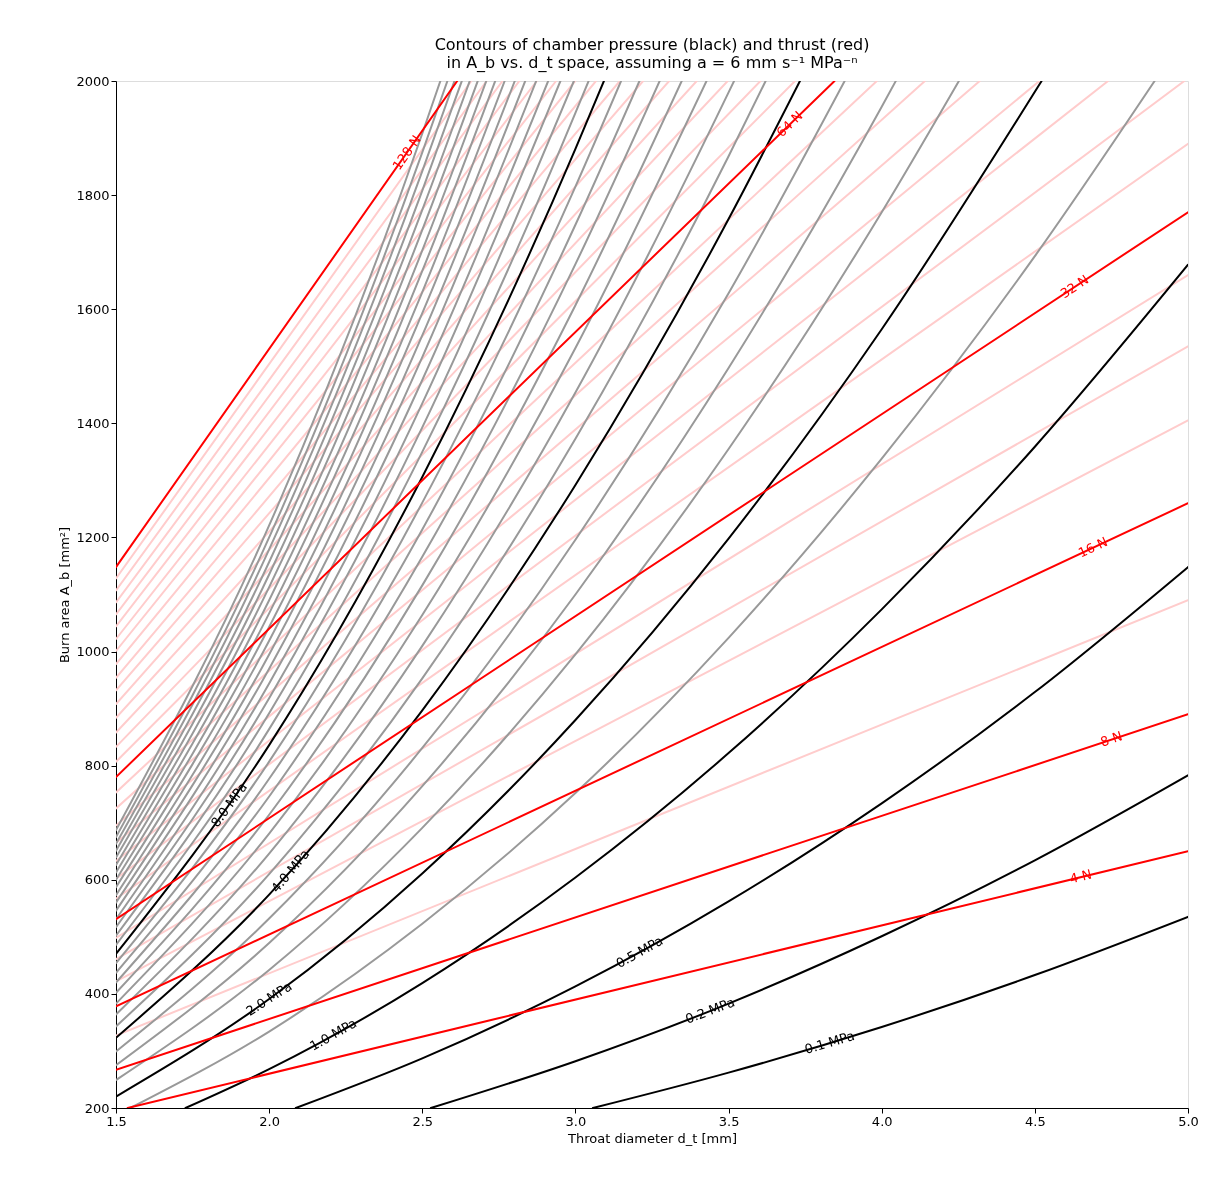  I want to click on y-tick-label: 1600, so click(93, 309).